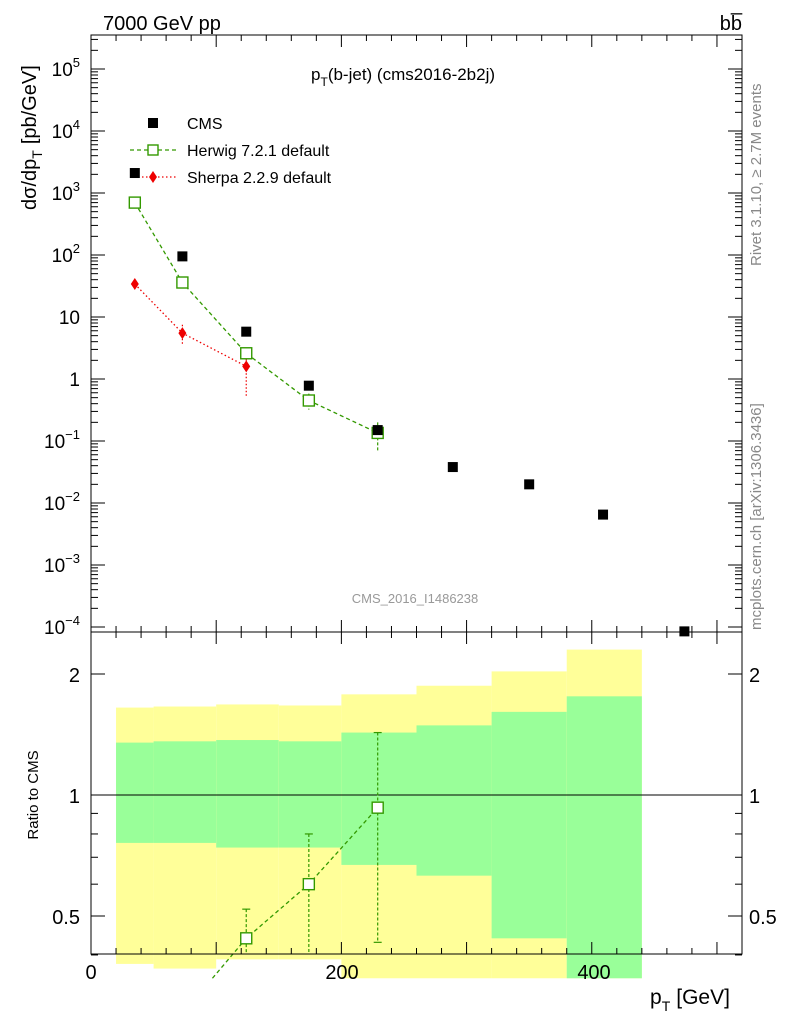  I want to click on title-p: p, so click(315, 74).